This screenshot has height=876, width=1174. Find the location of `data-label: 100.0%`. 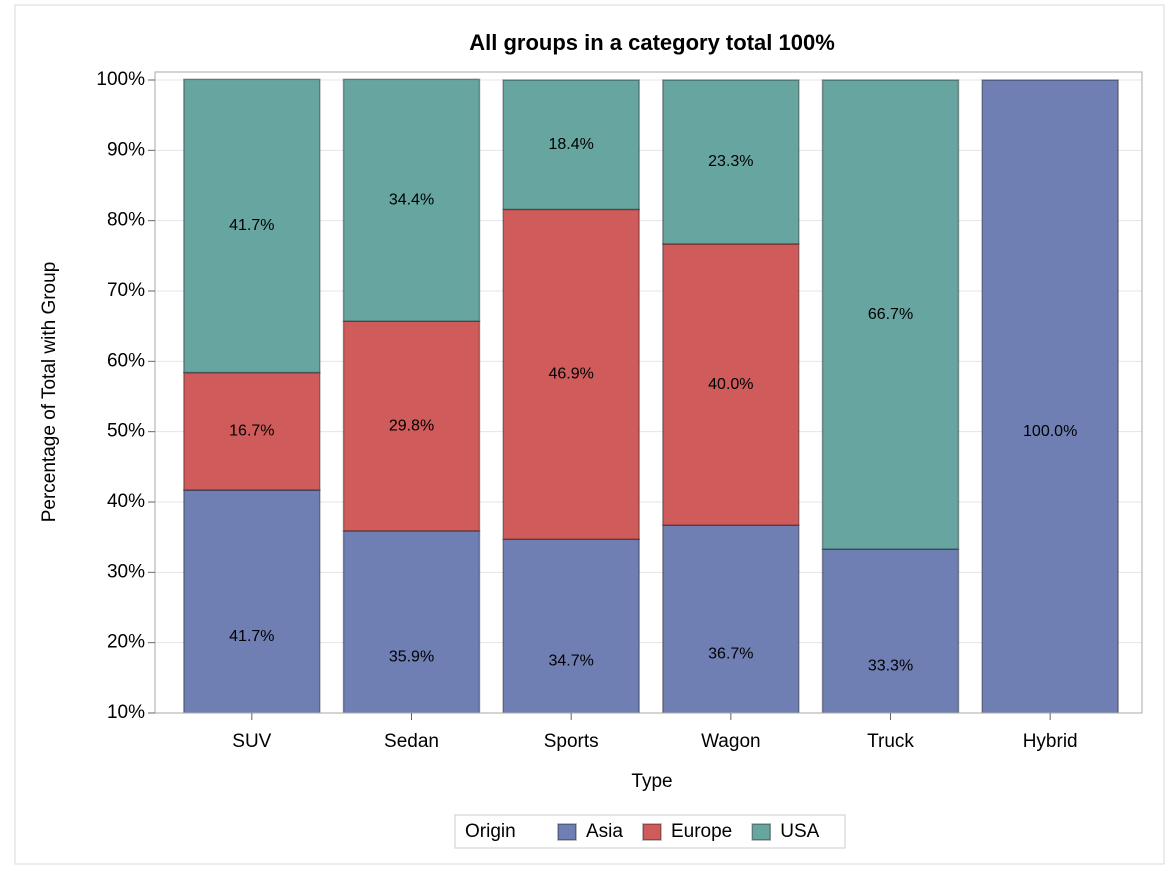

data-label: 100.0% is located at coordinates (1050, 431).